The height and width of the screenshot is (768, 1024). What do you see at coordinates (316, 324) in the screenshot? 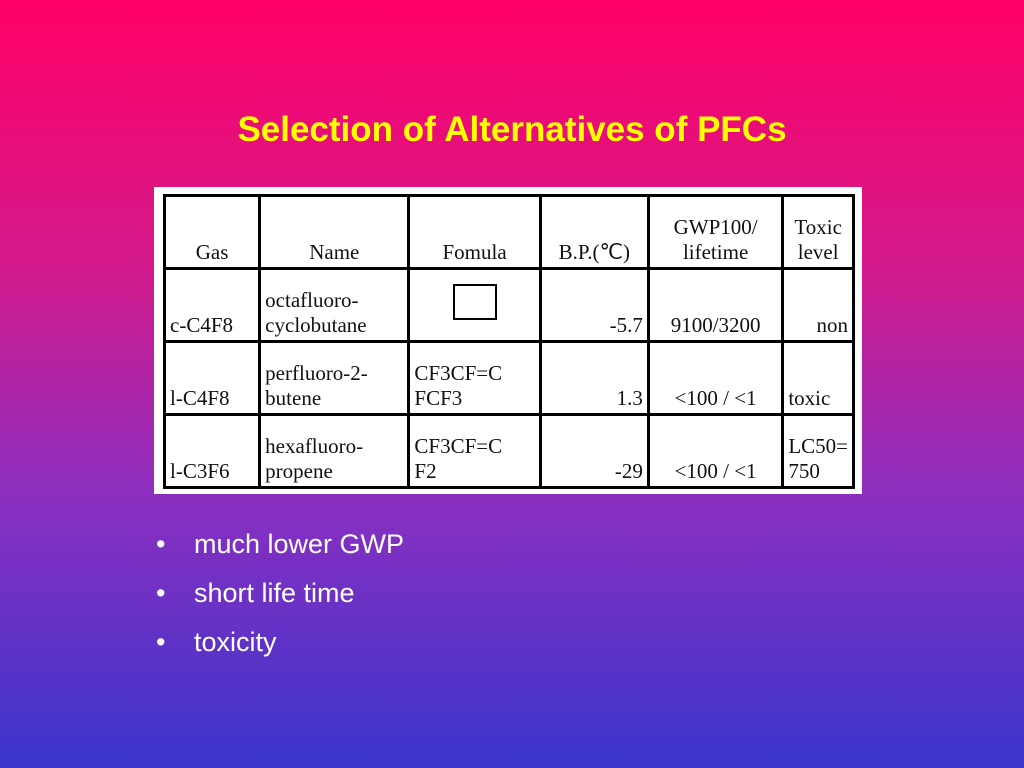
I see `cell-name-line2: cyclobutane` at bounding box center [316, 324].